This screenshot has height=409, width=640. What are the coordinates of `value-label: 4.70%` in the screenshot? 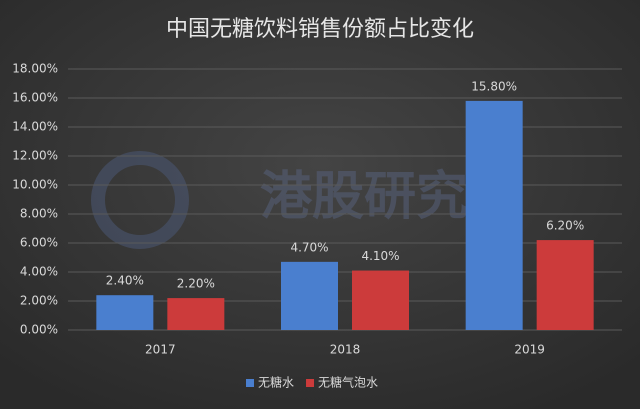 It's located at (309, 247).